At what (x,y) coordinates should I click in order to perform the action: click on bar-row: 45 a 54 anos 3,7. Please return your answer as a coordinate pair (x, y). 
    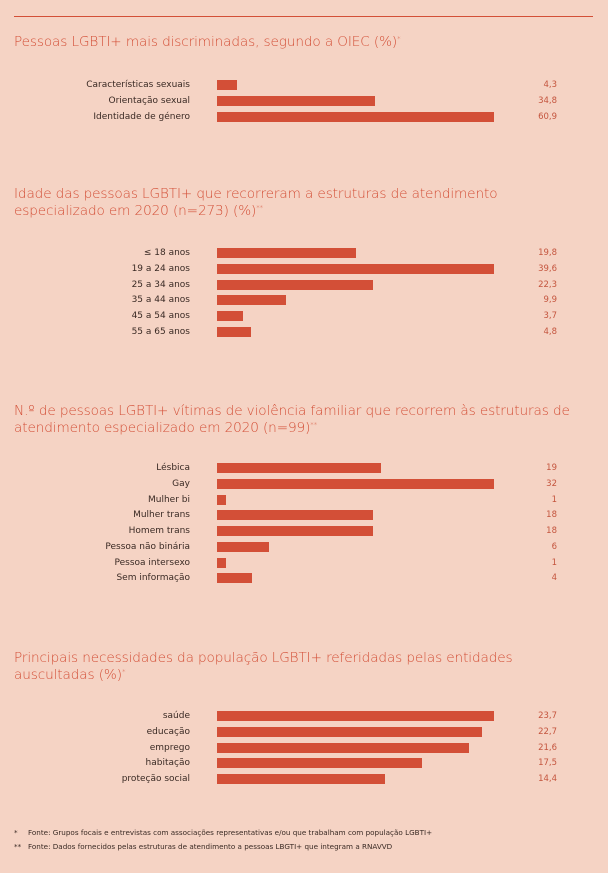
    Looking at the image, I should click on (304, 316).